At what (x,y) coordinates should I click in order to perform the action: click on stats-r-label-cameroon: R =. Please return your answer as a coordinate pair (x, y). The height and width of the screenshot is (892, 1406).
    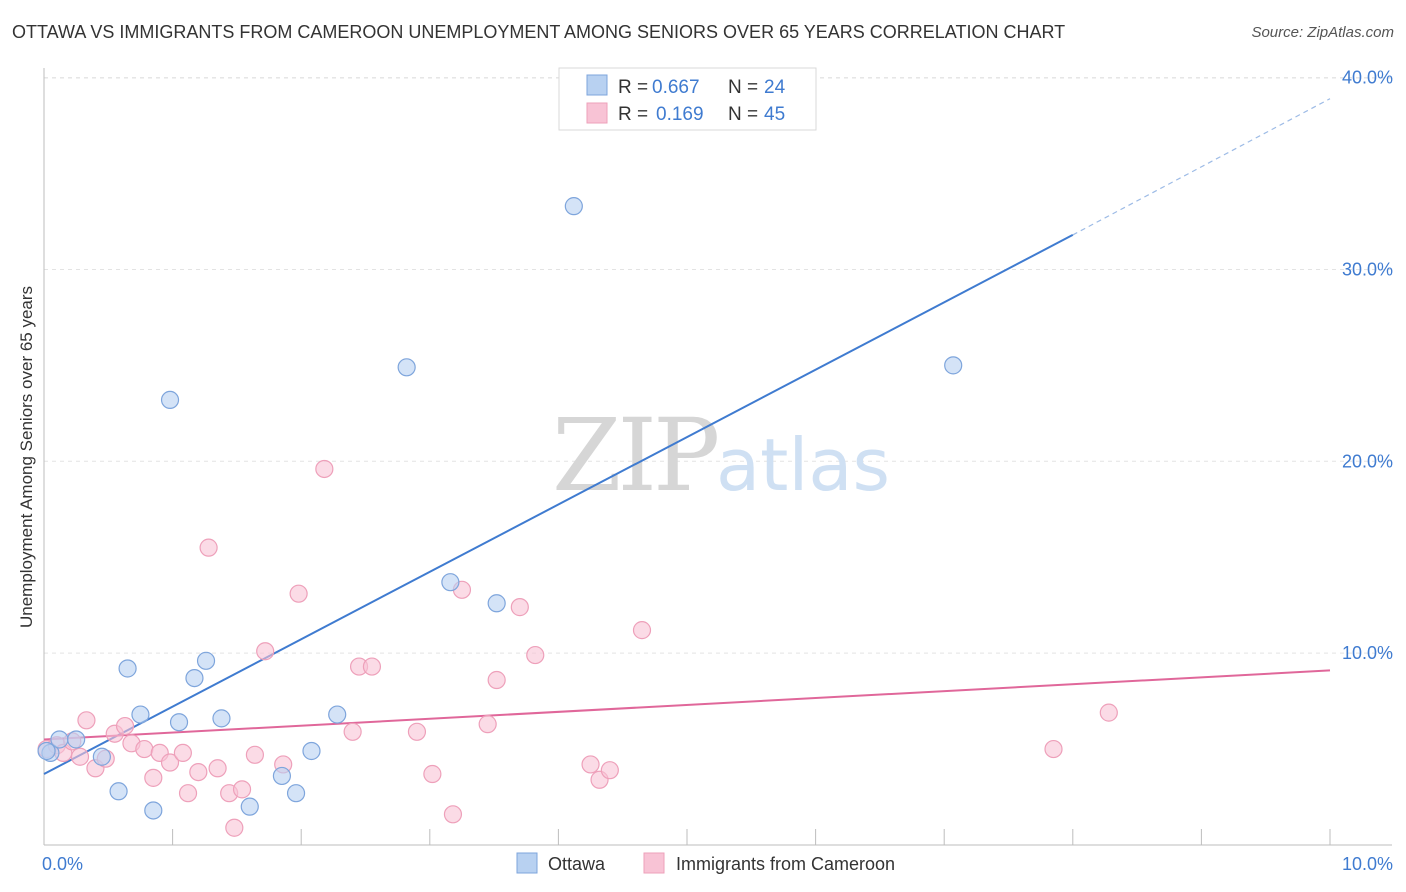
    Looking at the image, I should click on (633, 114).